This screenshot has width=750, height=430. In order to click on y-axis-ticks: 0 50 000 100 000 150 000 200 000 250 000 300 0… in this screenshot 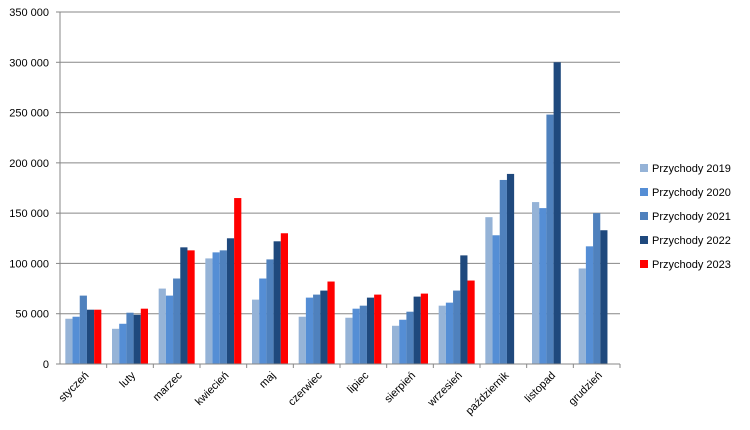, I will do `click(34, 189)`.